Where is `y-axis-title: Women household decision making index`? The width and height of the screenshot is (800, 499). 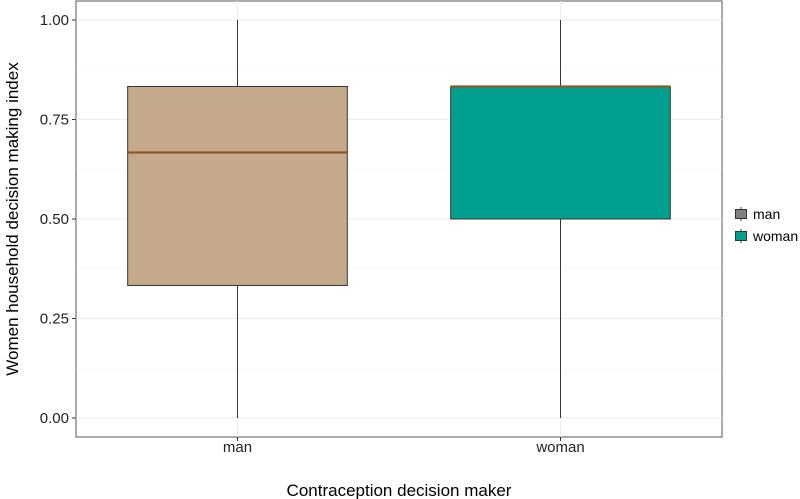 y-axis-title: Women household decision making index is located at coordinates (12, 219).